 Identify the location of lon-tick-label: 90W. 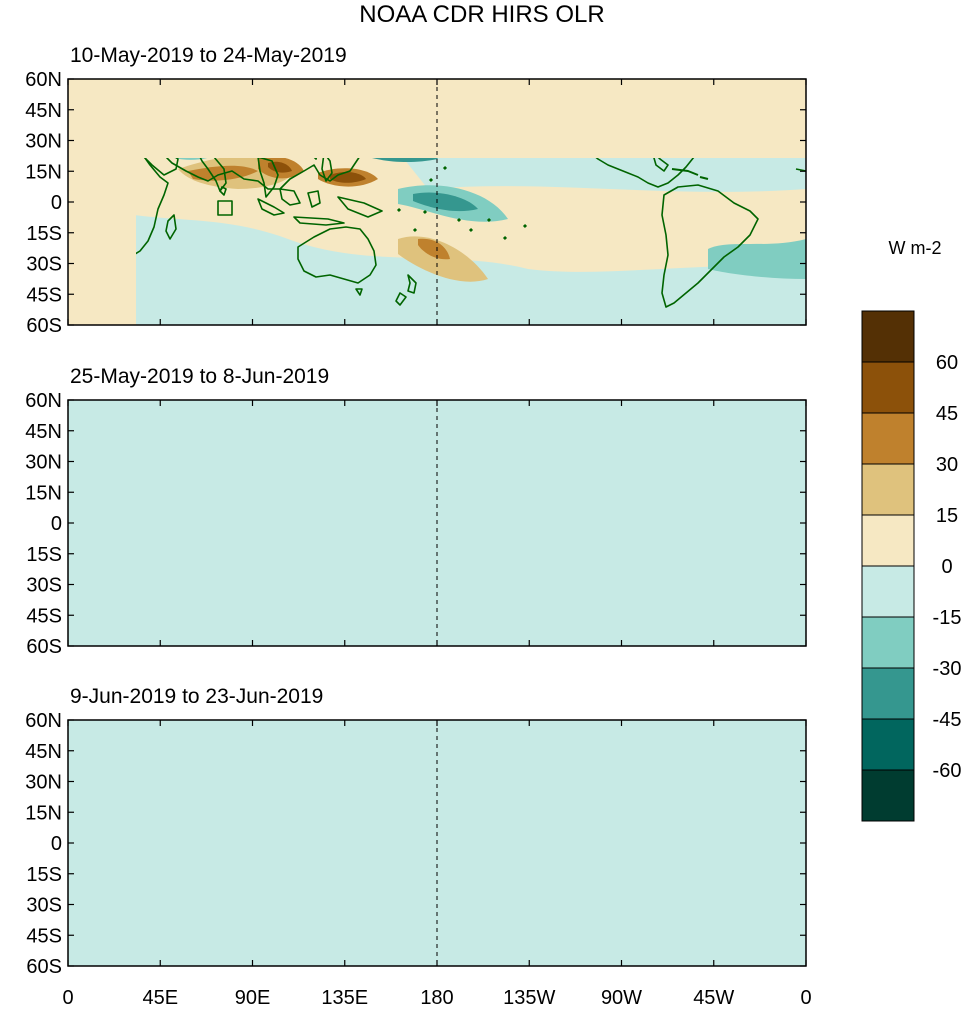
(621, 998).